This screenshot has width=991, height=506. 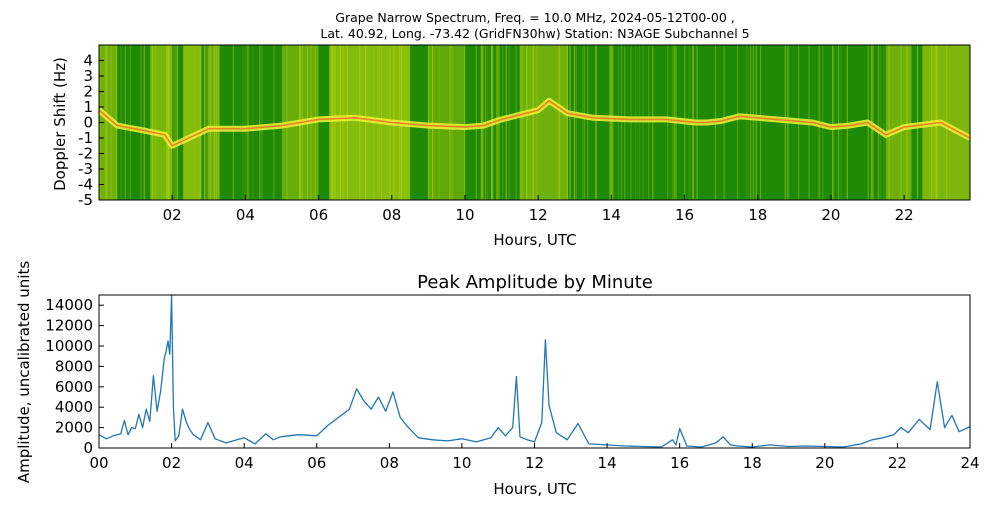 What do you see at coordinates (538, 215) in the screenshot?
I see `spectrogram-x-tick-label: 12` at bounding box center [538, 215].